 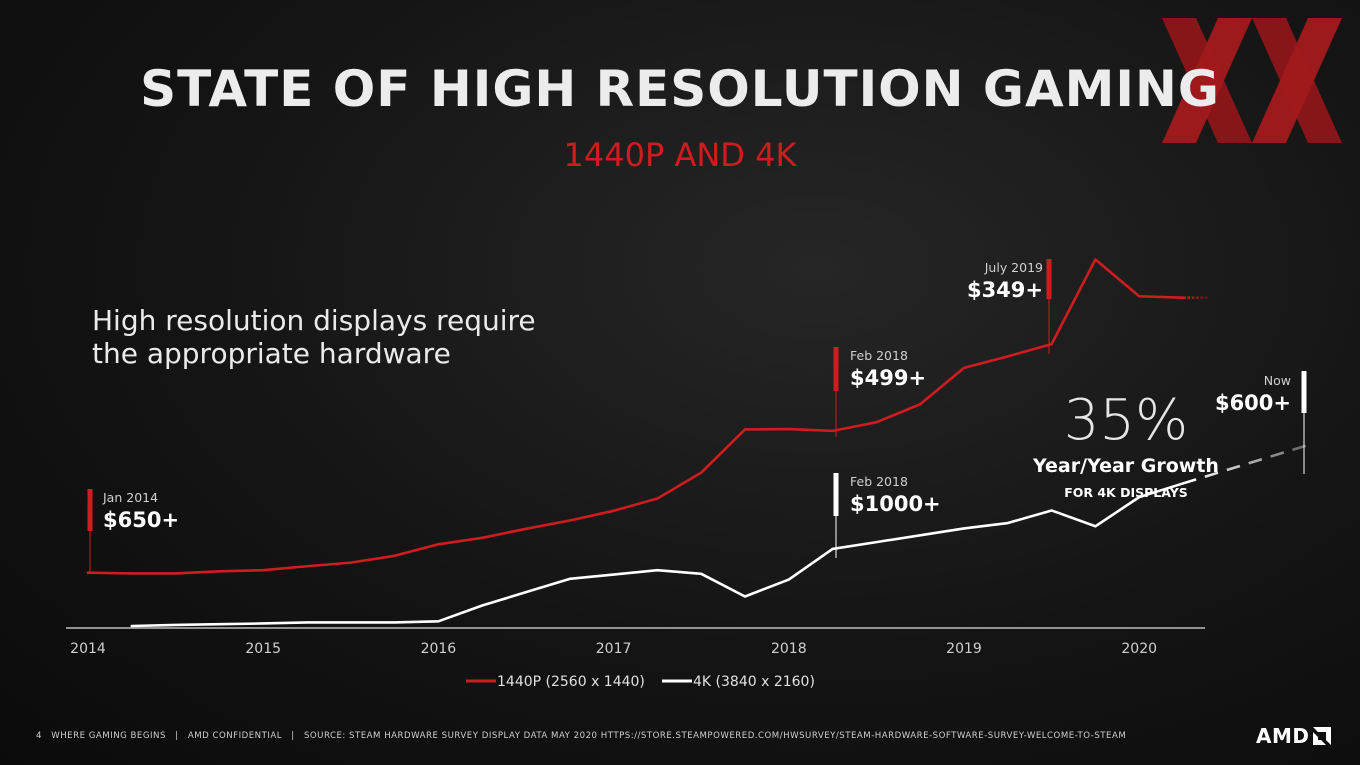 I want to click on annotation-price: $650+, so click(x=141, y=520).